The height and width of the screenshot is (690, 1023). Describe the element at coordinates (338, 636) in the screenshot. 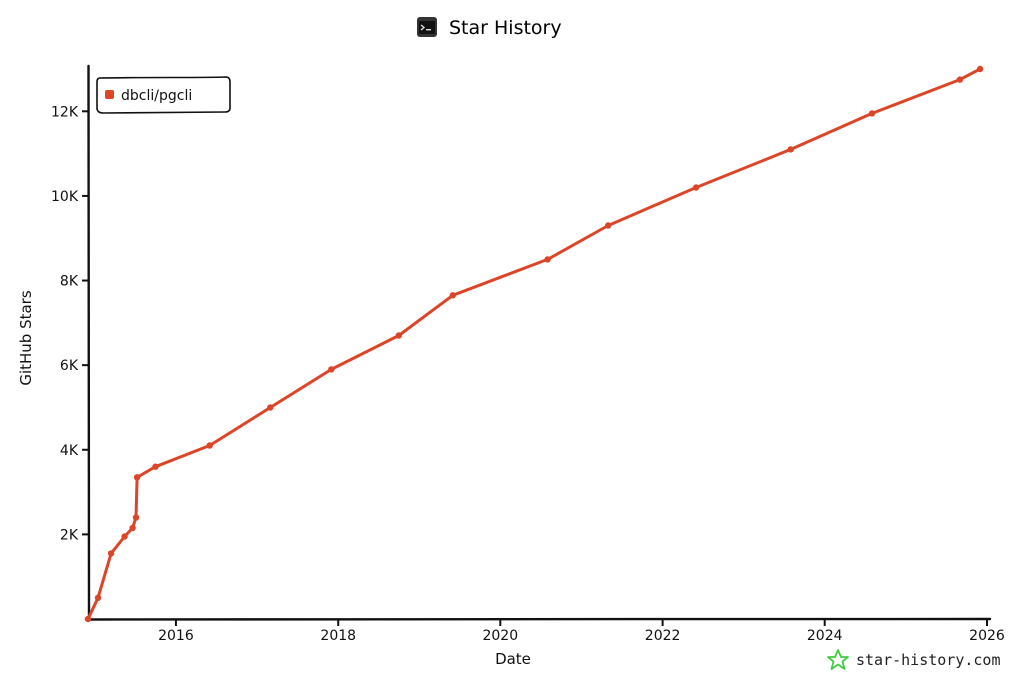

I see `x-tick-label: 2018` at that location.